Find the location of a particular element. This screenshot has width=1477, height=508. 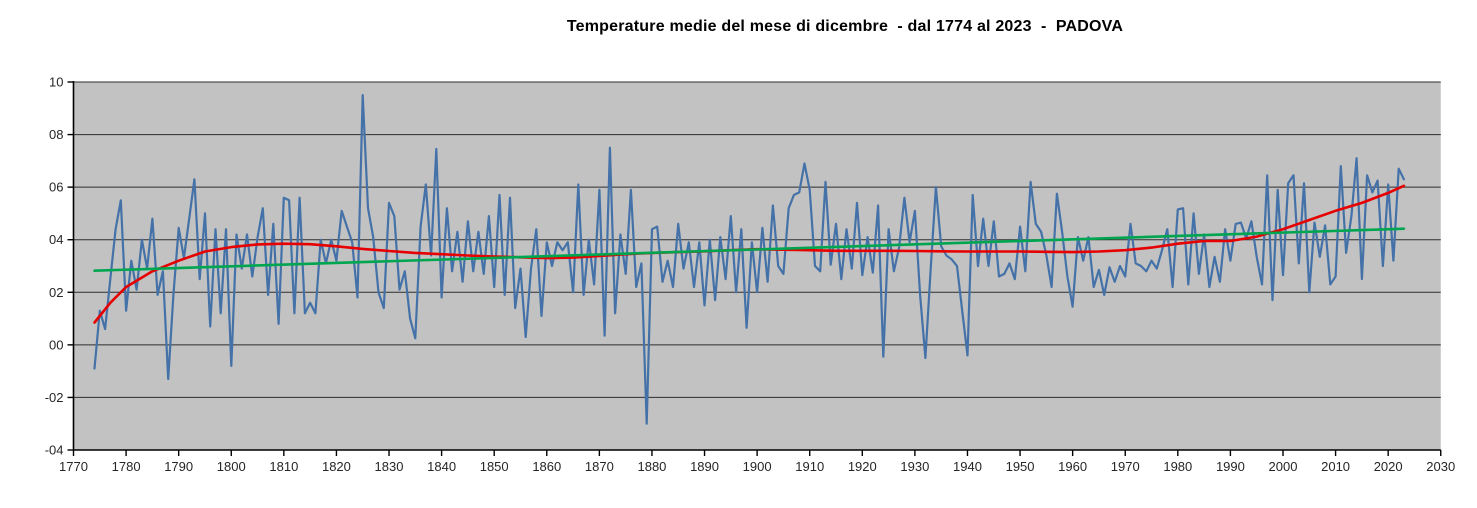

x-axis-label: 1880 is located at coordinates (651, 466).